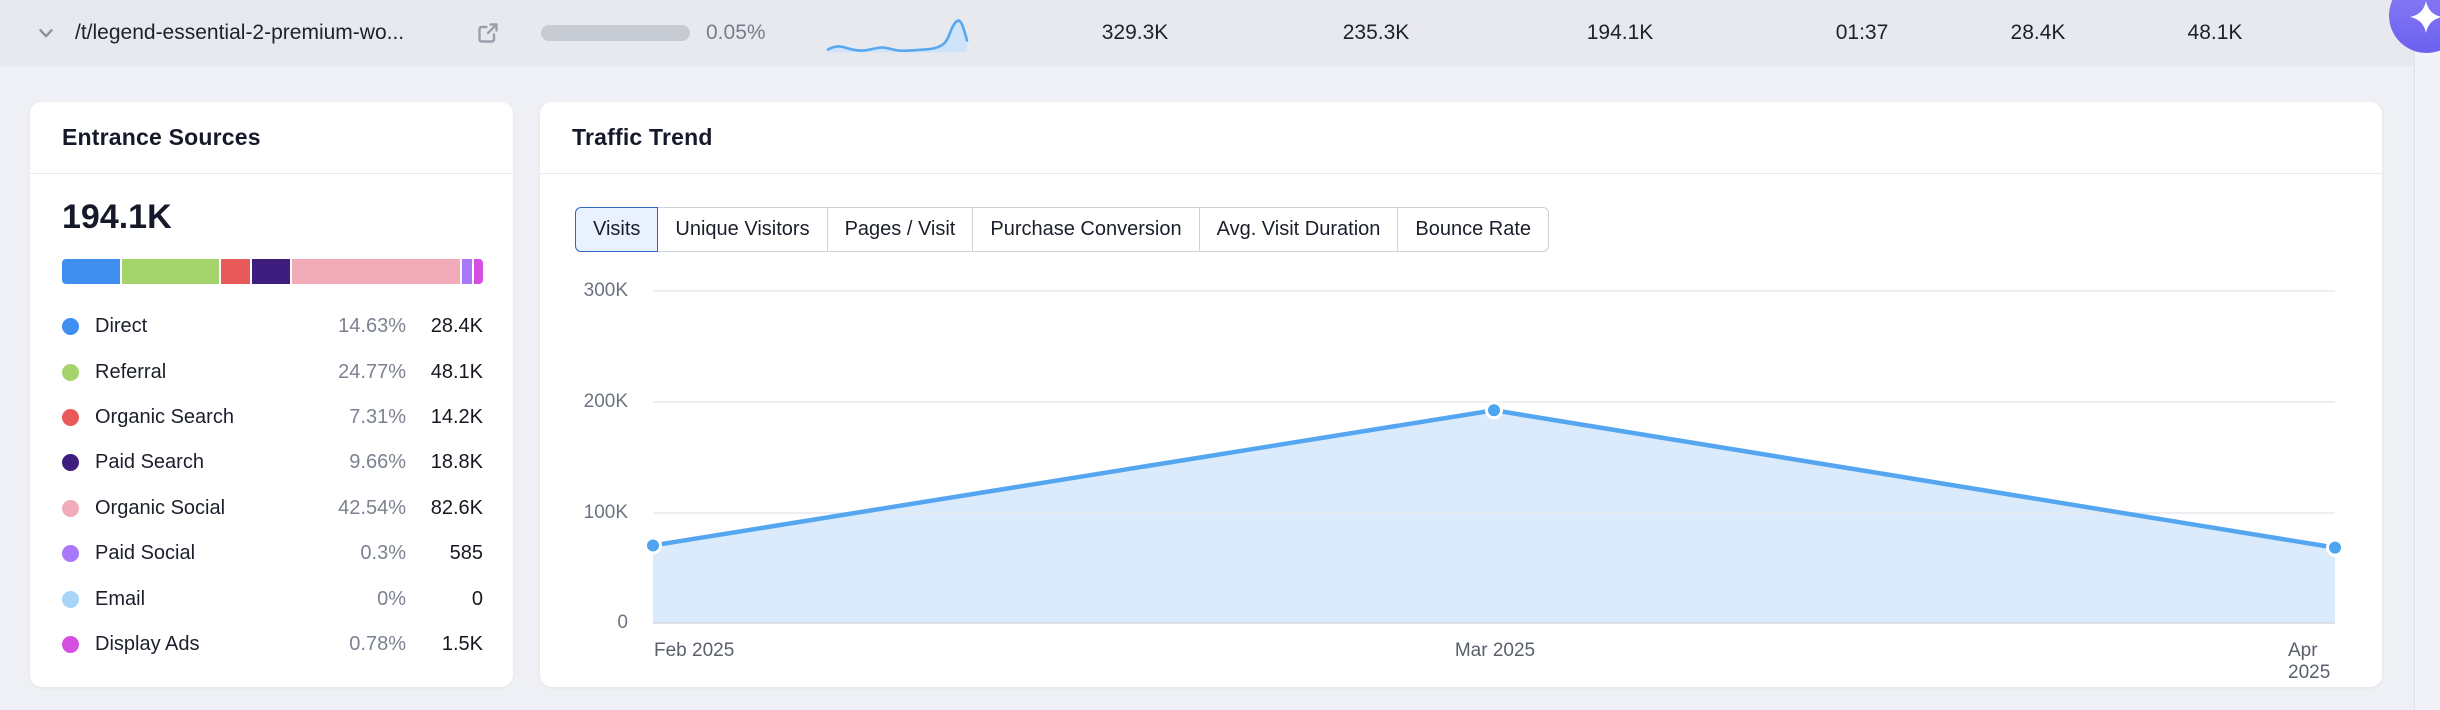 This screenshot has height=710, width=2440. Describe the element at coordinates (372, 507) in the screenshot. I see `legend-percent: 42.54%` at that location.